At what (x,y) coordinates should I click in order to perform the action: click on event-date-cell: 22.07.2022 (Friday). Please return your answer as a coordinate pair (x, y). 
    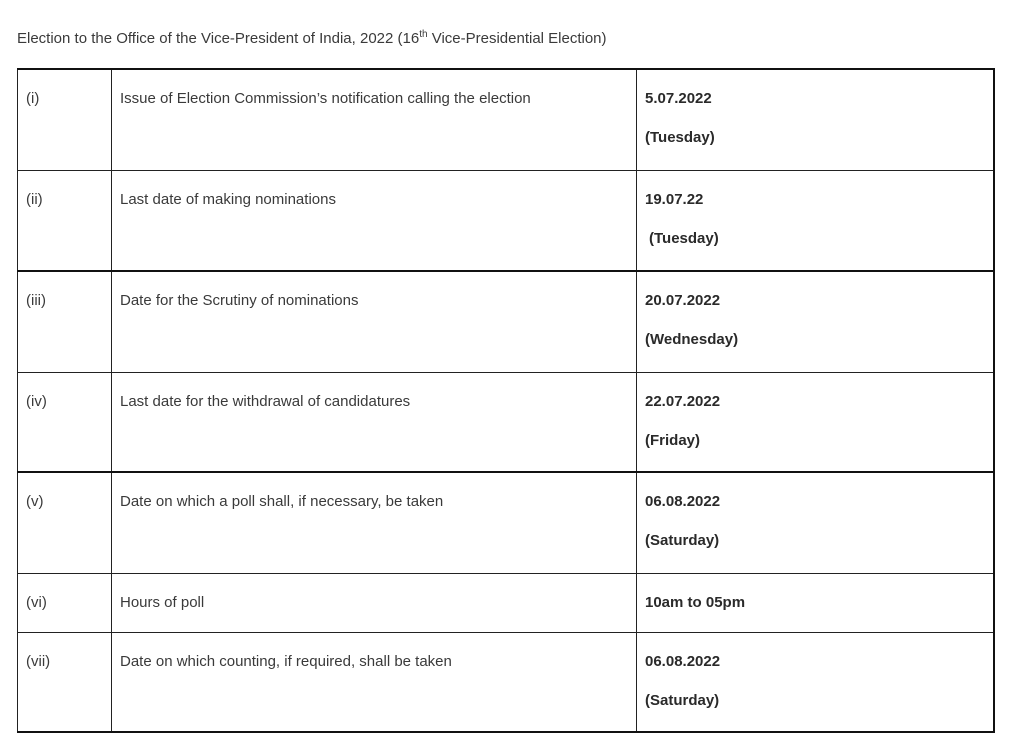
    Looking at the image, I should click on (815, 422).